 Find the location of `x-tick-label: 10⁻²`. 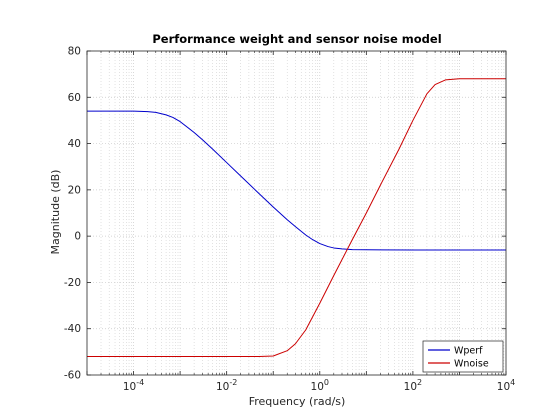

x-tick-label: 10⁻² is located at coordinates (226, 385).